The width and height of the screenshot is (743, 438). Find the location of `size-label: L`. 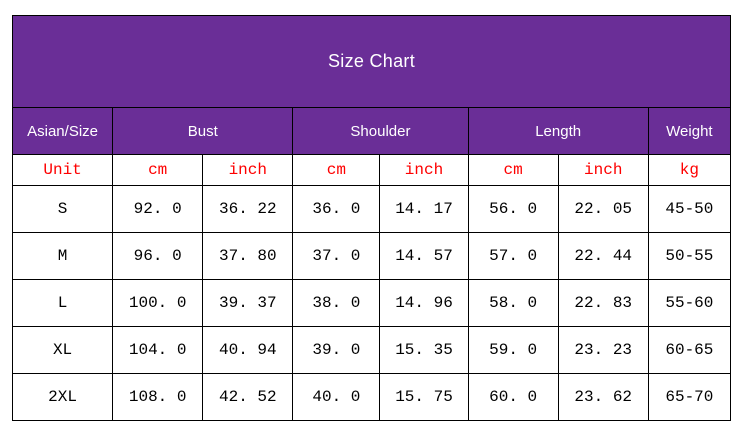

size-label: L is located at coordinates (62, 303).